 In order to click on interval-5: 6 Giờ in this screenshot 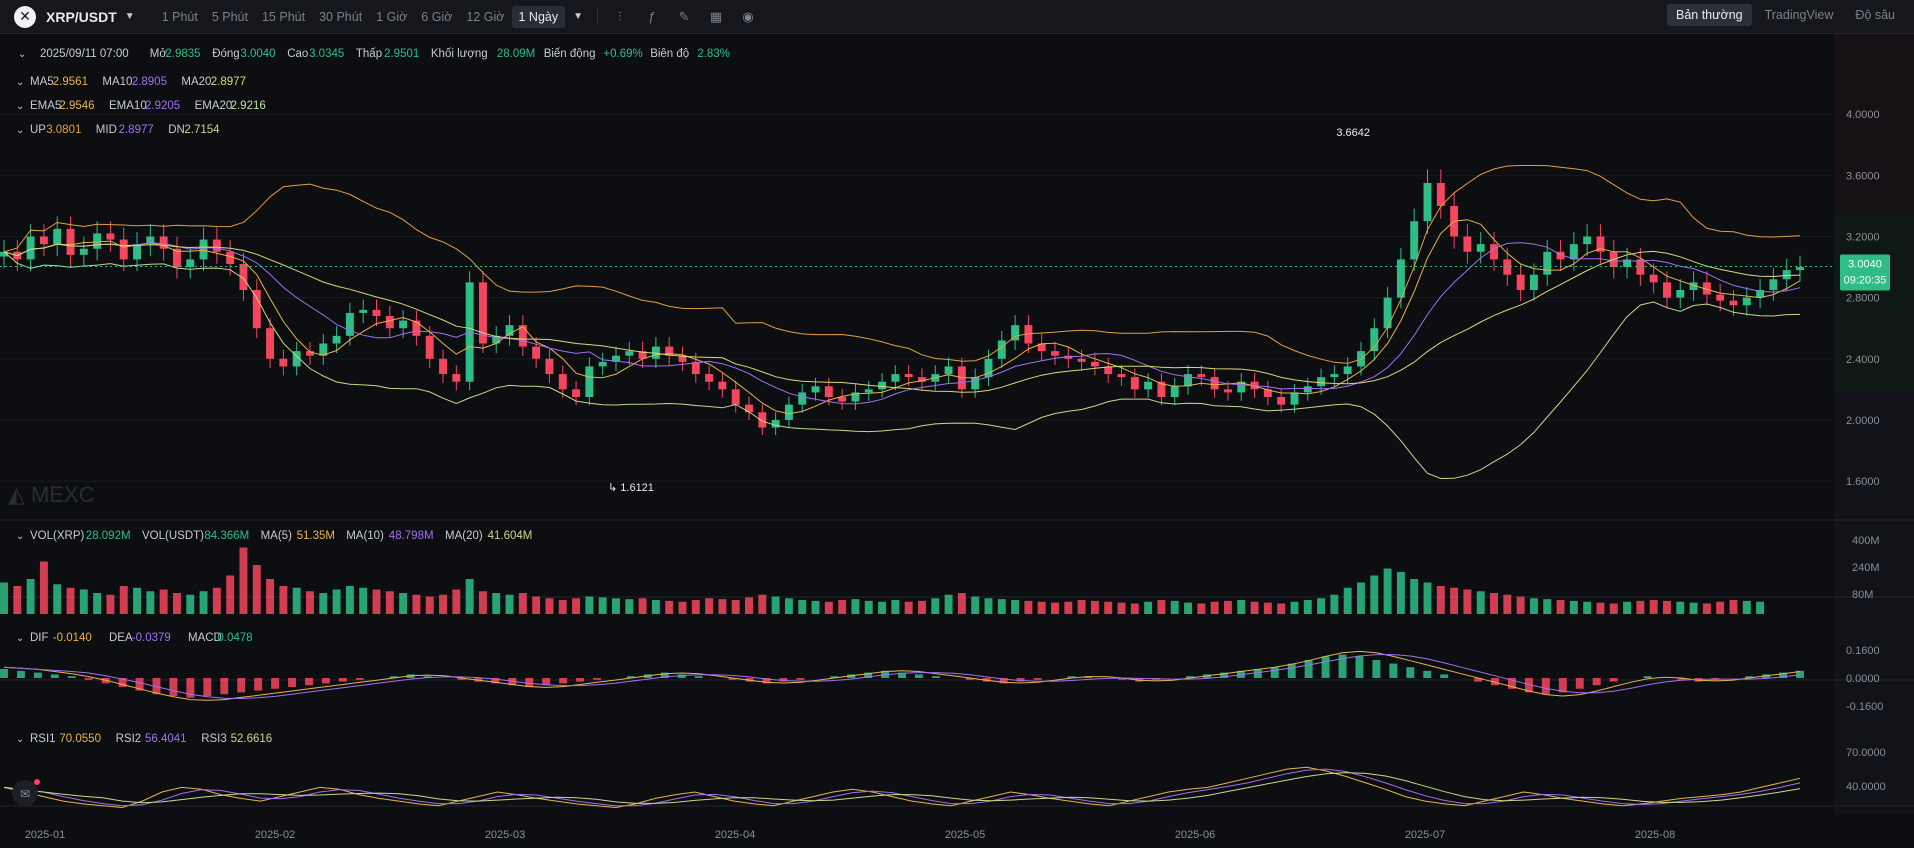, I will do `click(437, 16)`.